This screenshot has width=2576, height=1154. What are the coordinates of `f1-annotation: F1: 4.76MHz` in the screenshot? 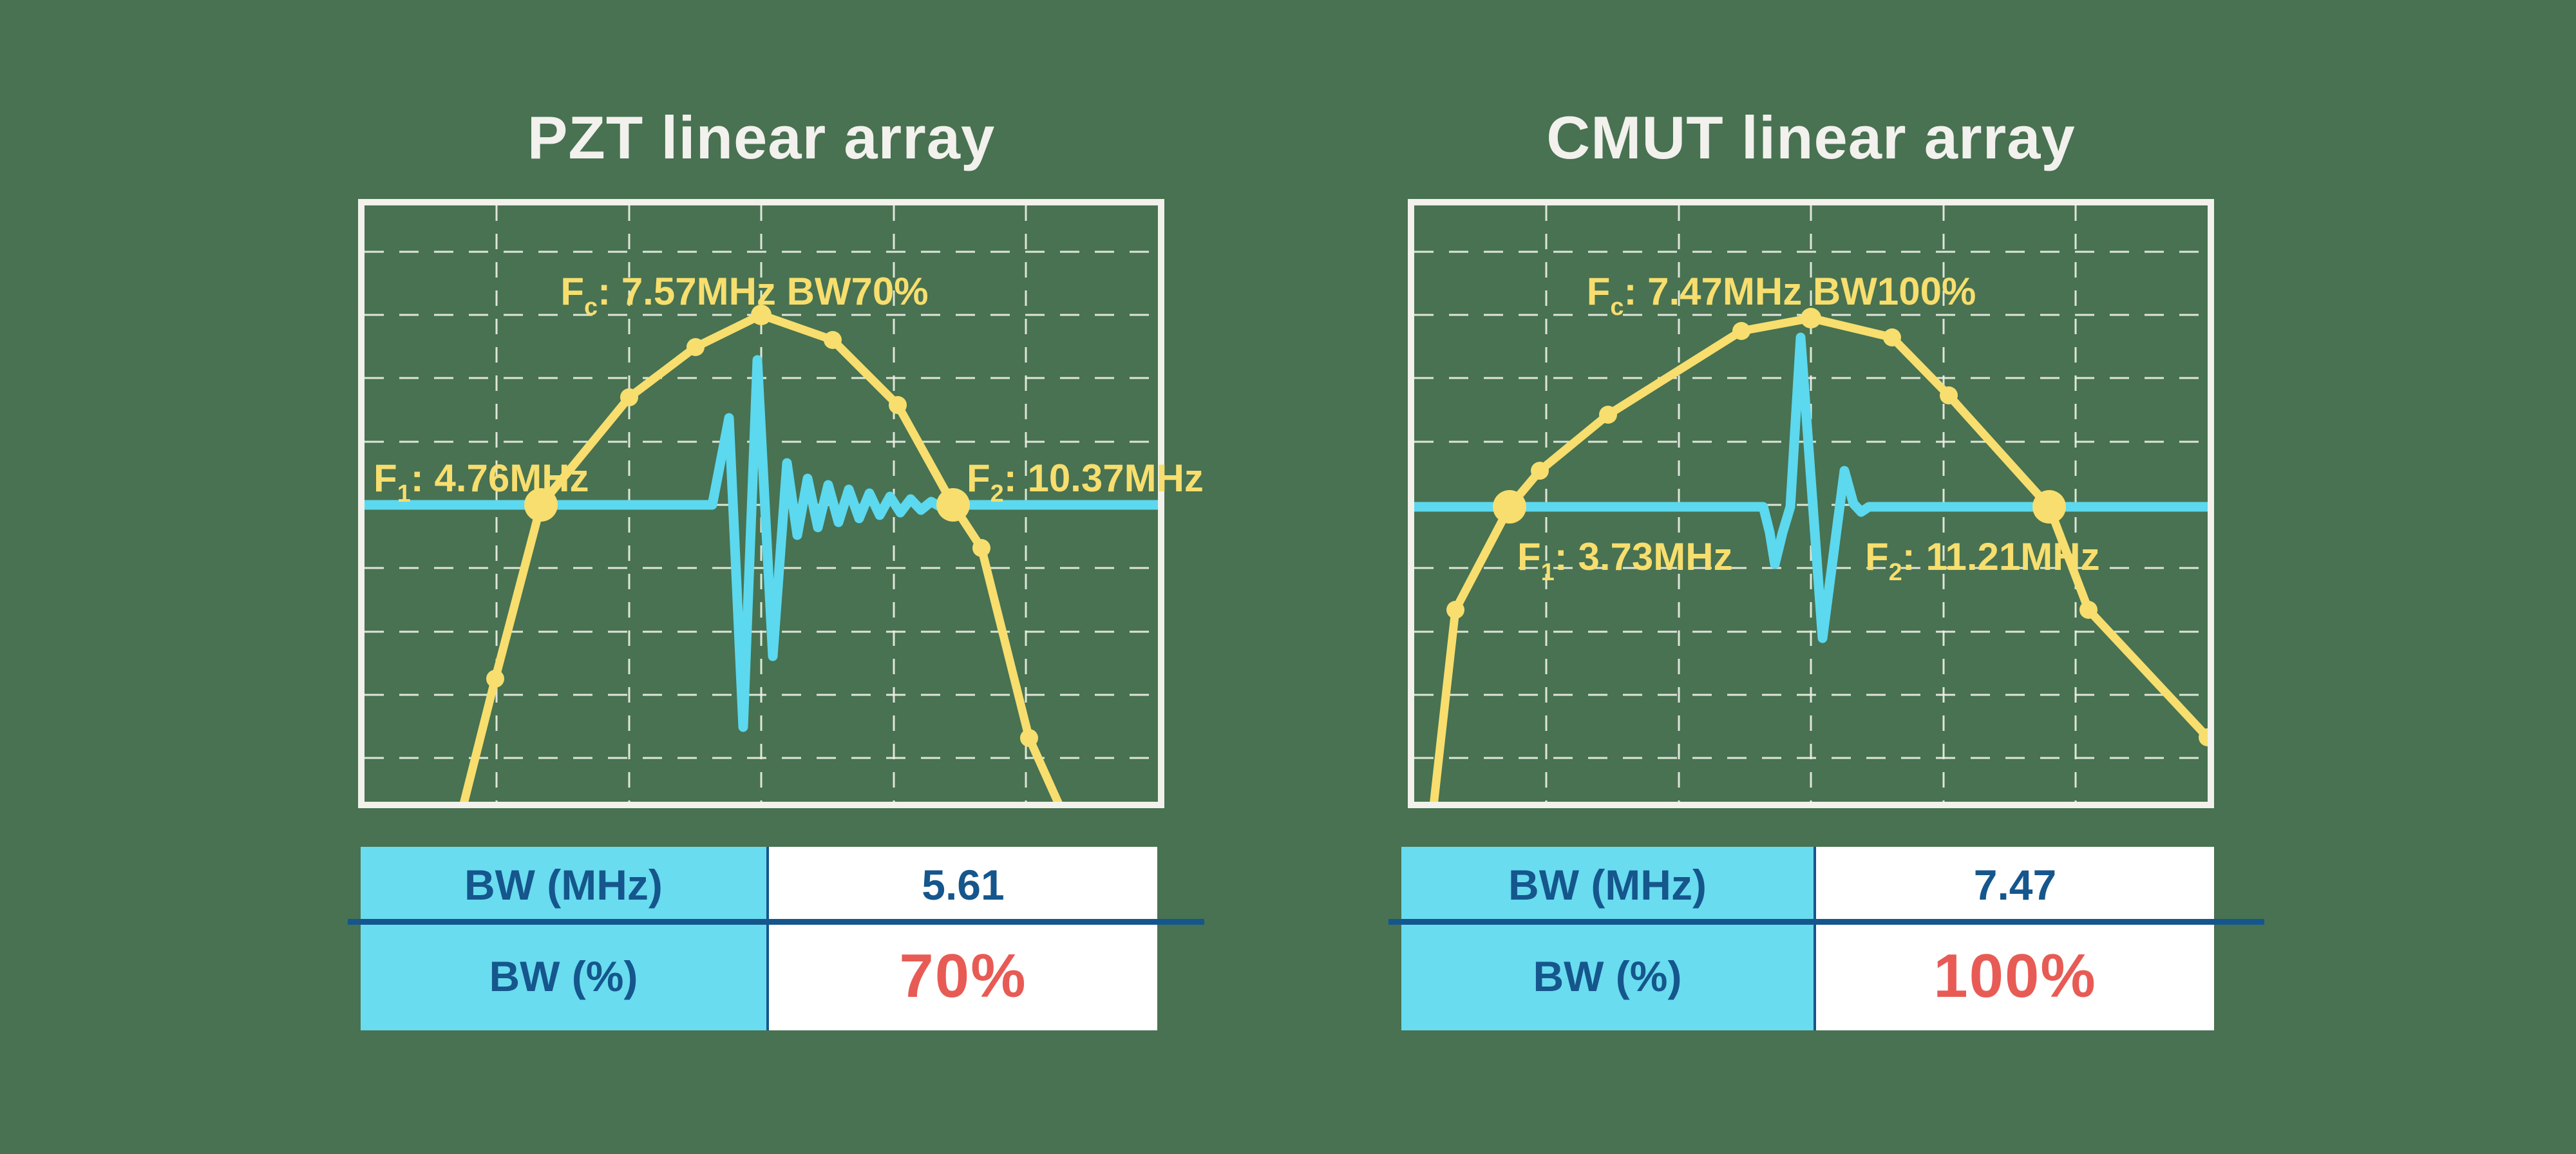 It's located at (481, 482).